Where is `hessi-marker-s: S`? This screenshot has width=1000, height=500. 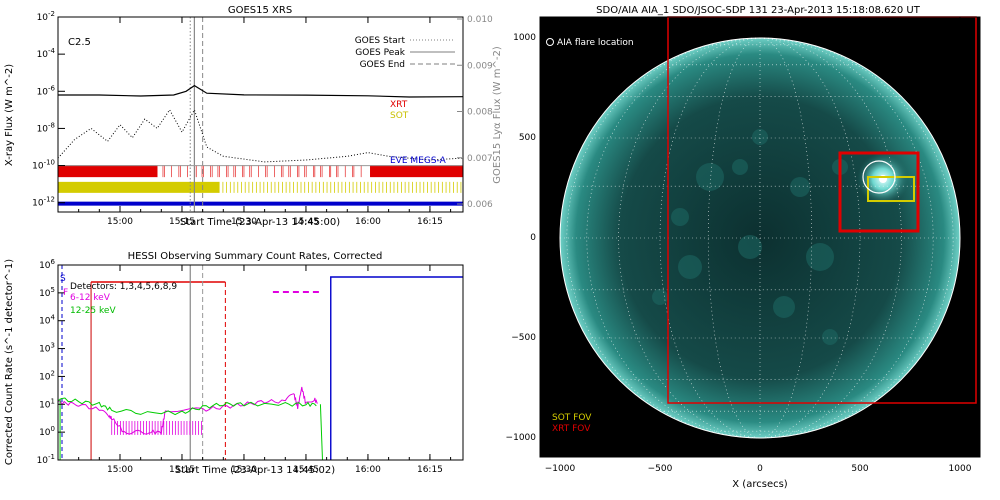
hessi-marker-s: S is located at coordinates (63, 279).